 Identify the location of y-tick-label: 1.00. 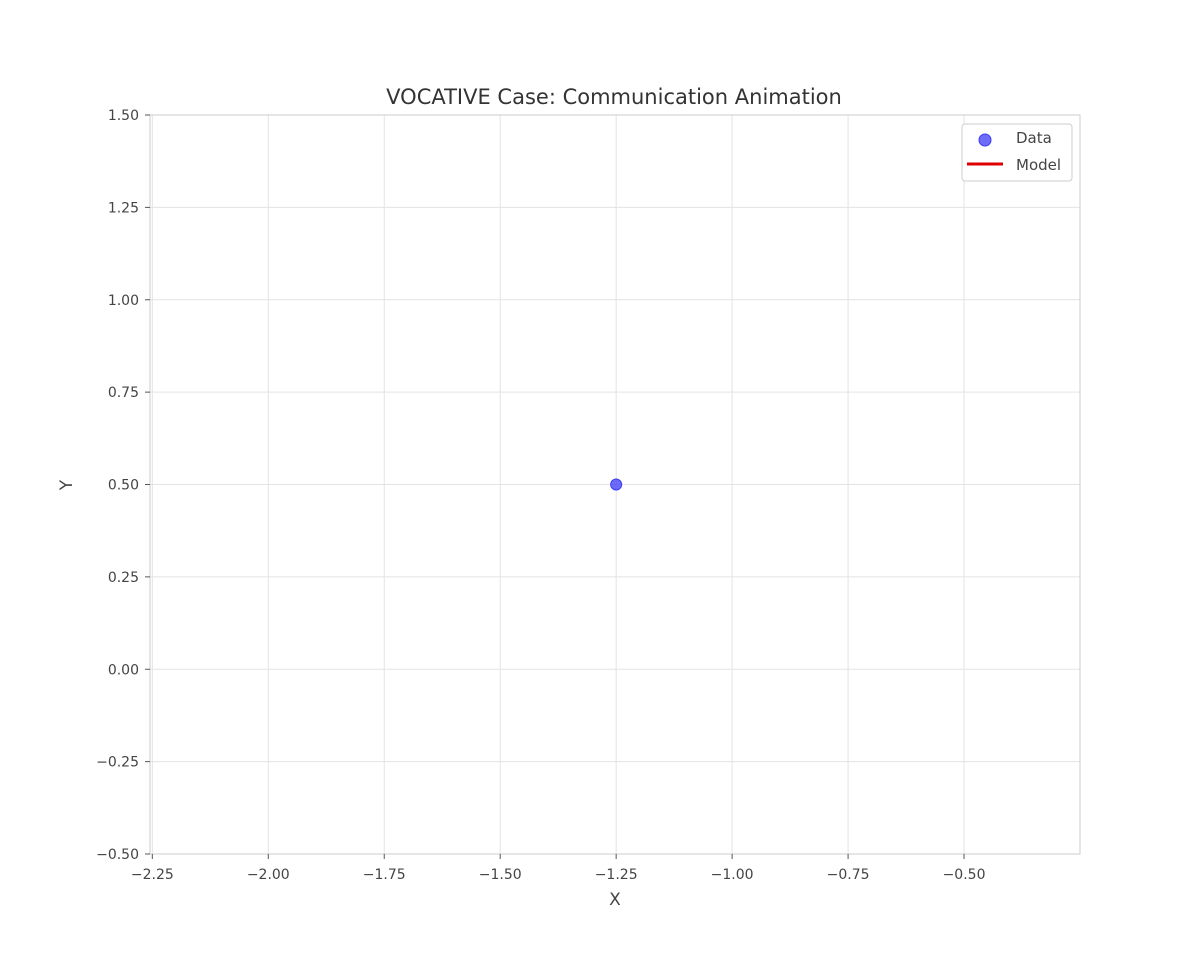
(123, 301).